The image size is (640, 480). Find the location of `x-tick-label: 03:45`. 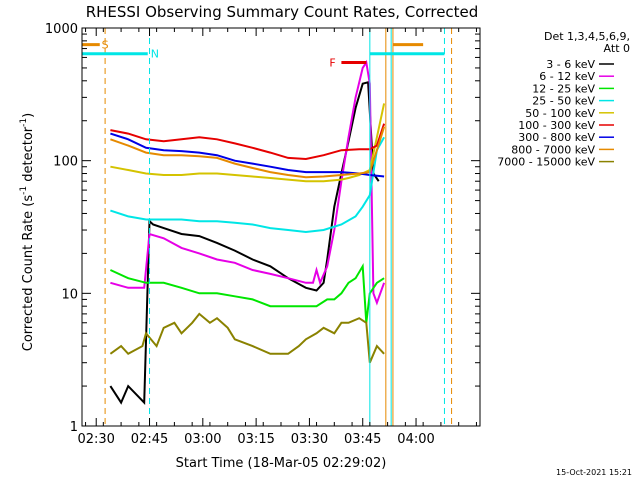

x-tick-label: 03:45 is located at coordinates (362, 439).